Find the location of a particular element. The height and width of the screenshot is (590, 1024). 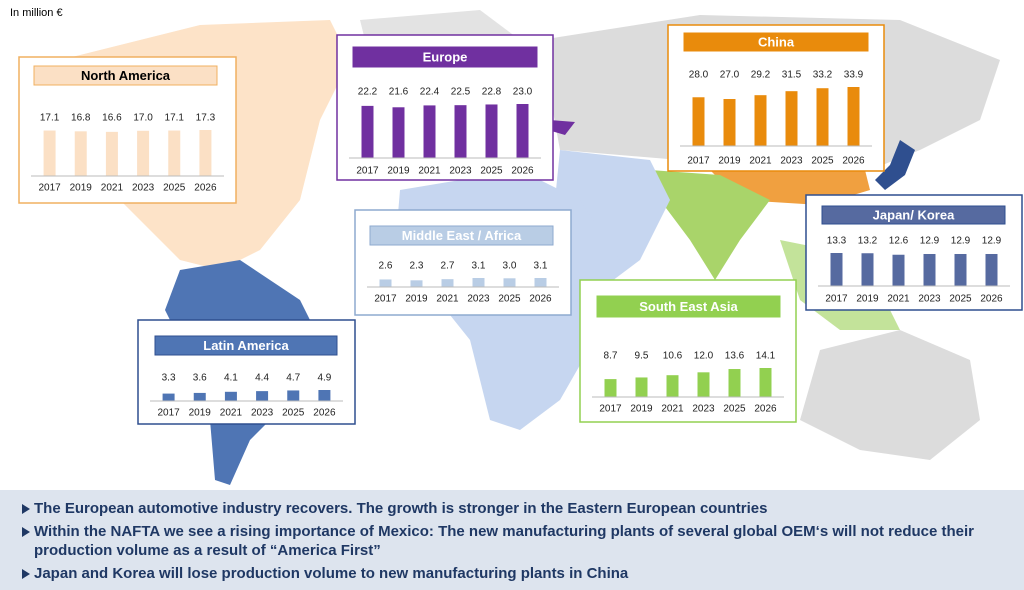

value-label: 2.6 is located at coordinates (386, 266).